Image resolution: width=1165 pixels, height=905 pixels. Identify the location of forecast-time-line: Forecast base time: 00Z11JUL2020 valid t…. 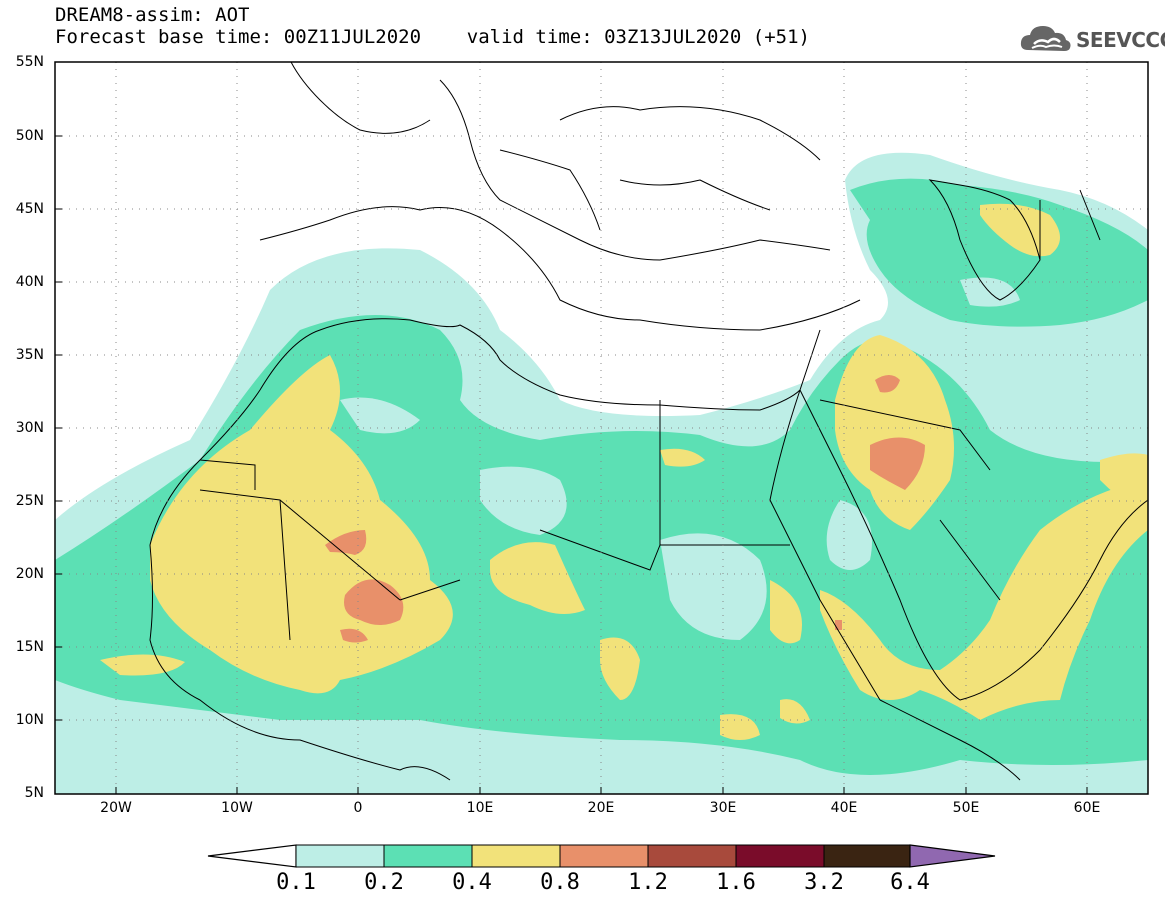
(432, 37).